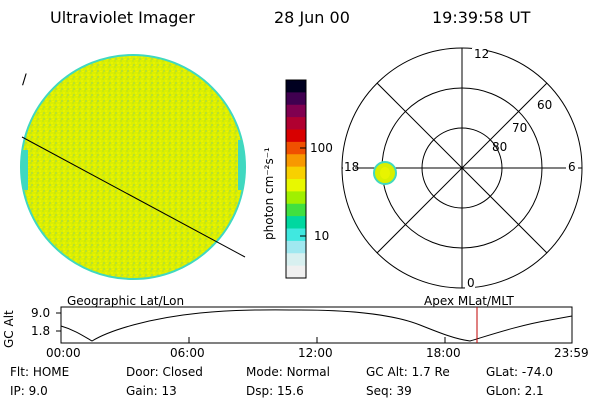 The height and width of the screenshot is (400, 600). I want to click on timeline-right-caption: Apex MLat/MLT, so click(469, 301).